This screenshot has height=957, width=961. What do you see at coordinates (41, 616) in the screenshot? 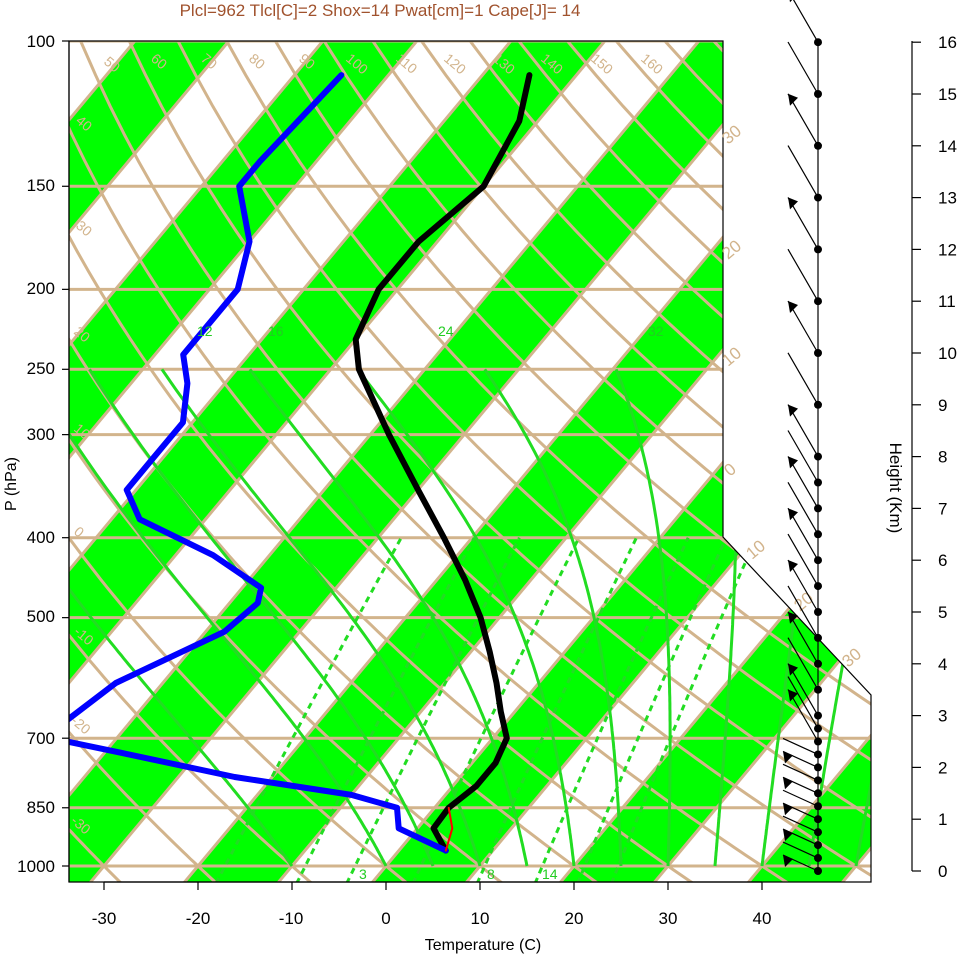
I see `y-tick-label: 500` at bounding box center [41, 616].